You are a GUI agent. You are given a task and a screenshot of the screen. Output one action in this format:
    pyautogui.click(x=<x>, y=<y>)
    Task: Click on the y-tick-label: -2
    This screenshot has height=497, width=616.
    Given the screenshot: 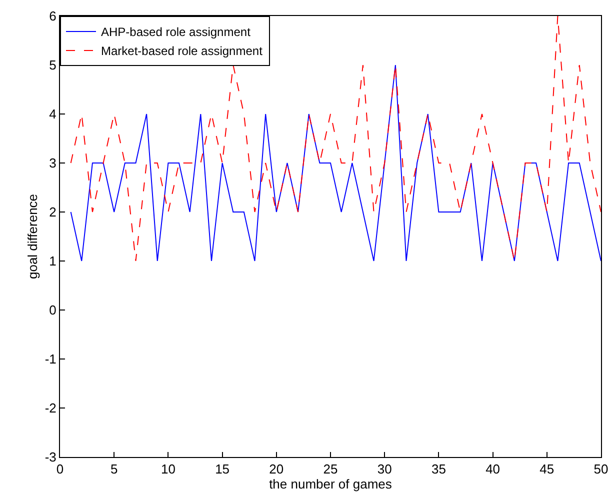 What is the action you would take?
    pyautogui.click(x=50, y=408)
    